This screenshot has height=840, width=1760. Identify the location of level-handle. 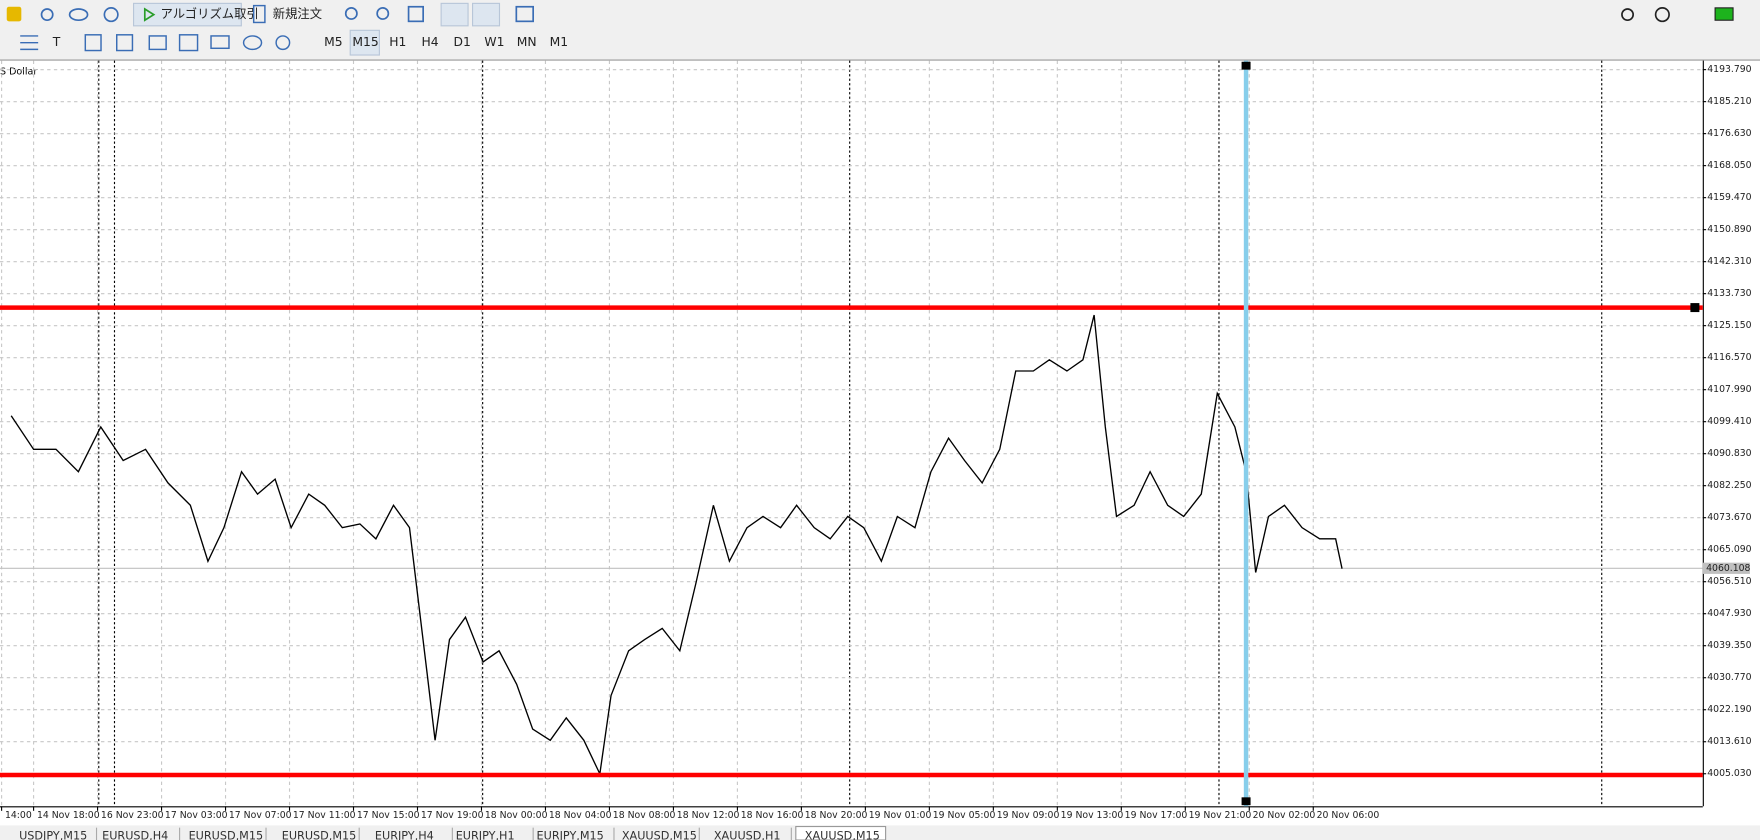
(1695, 308).